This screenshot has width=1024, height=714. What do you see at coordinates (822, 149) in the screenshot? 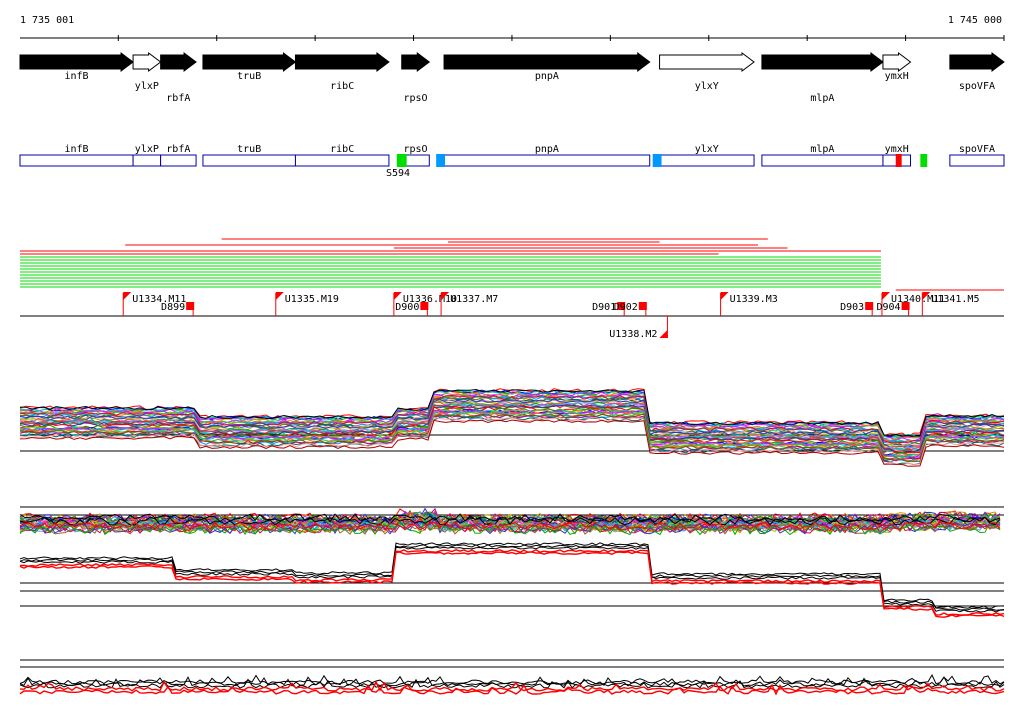
I see `gene-box-label-mlpA: mlpA` at bounding box center [822, 149].